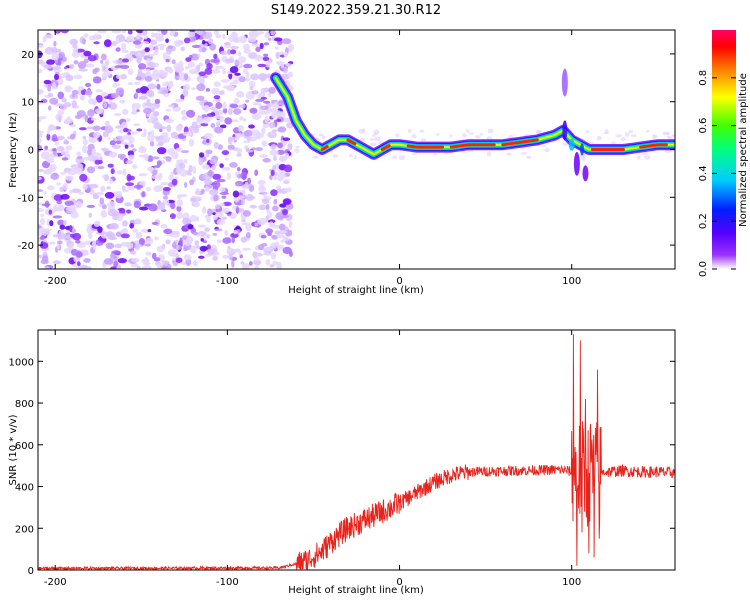 This screenshot has width=750, height=600. Describe the element at coordinates (565, 130) in the screenshot. I see `spectrogram-spike-blob` at that location.